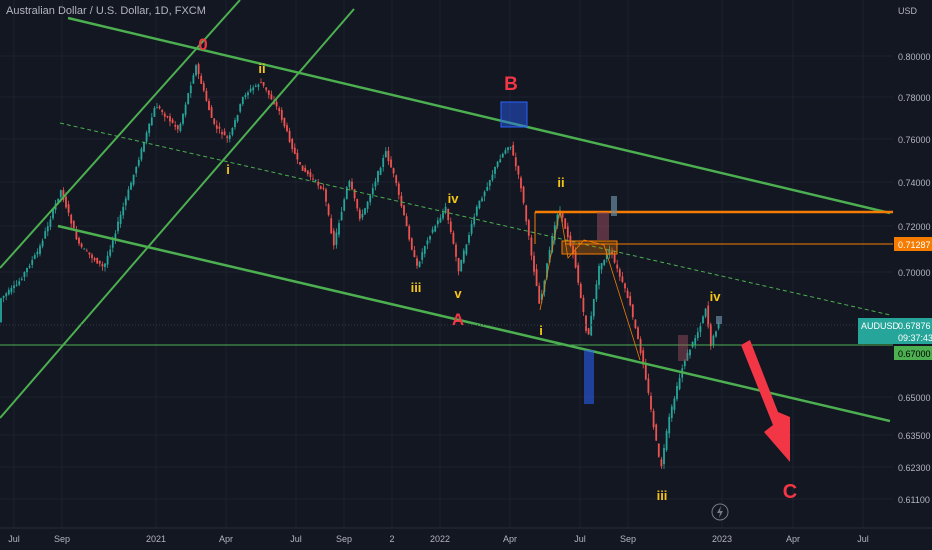 This screenshot has height=550, width=932. I want to click on x-tick-label: 2, so click(391, 539).